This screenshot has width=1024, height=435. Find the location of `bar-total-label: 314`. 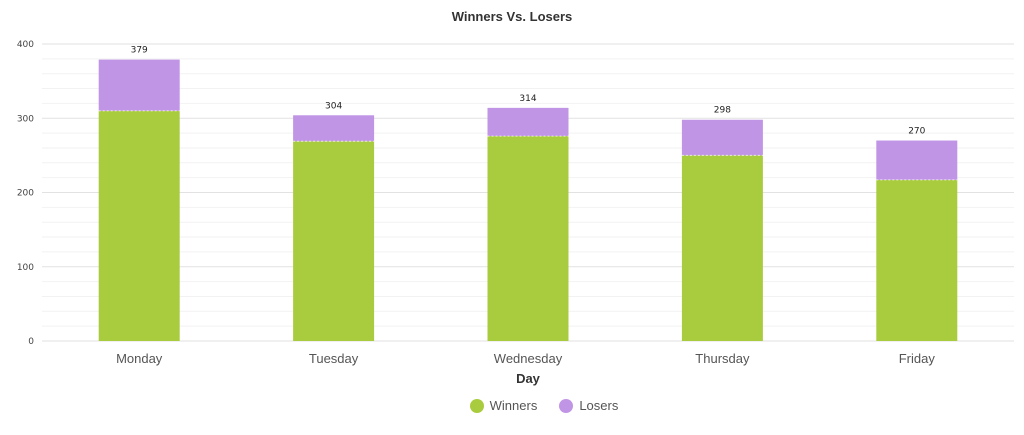

bar-total-label: 314 is located at coordinates (527, 99).